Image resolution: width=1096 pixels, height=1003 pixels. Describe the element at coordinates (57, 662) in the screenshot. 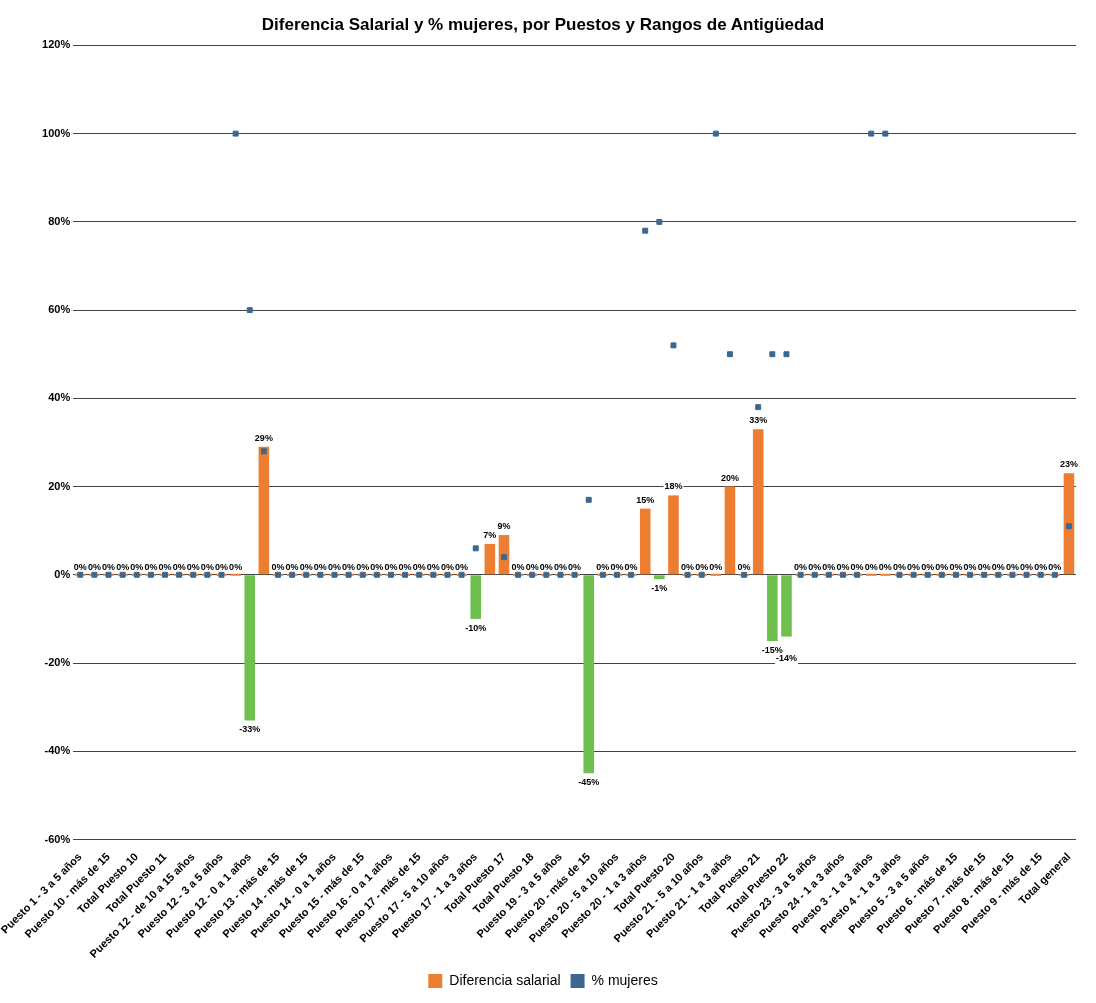

I see `y-tick-label: -20%` at that location.